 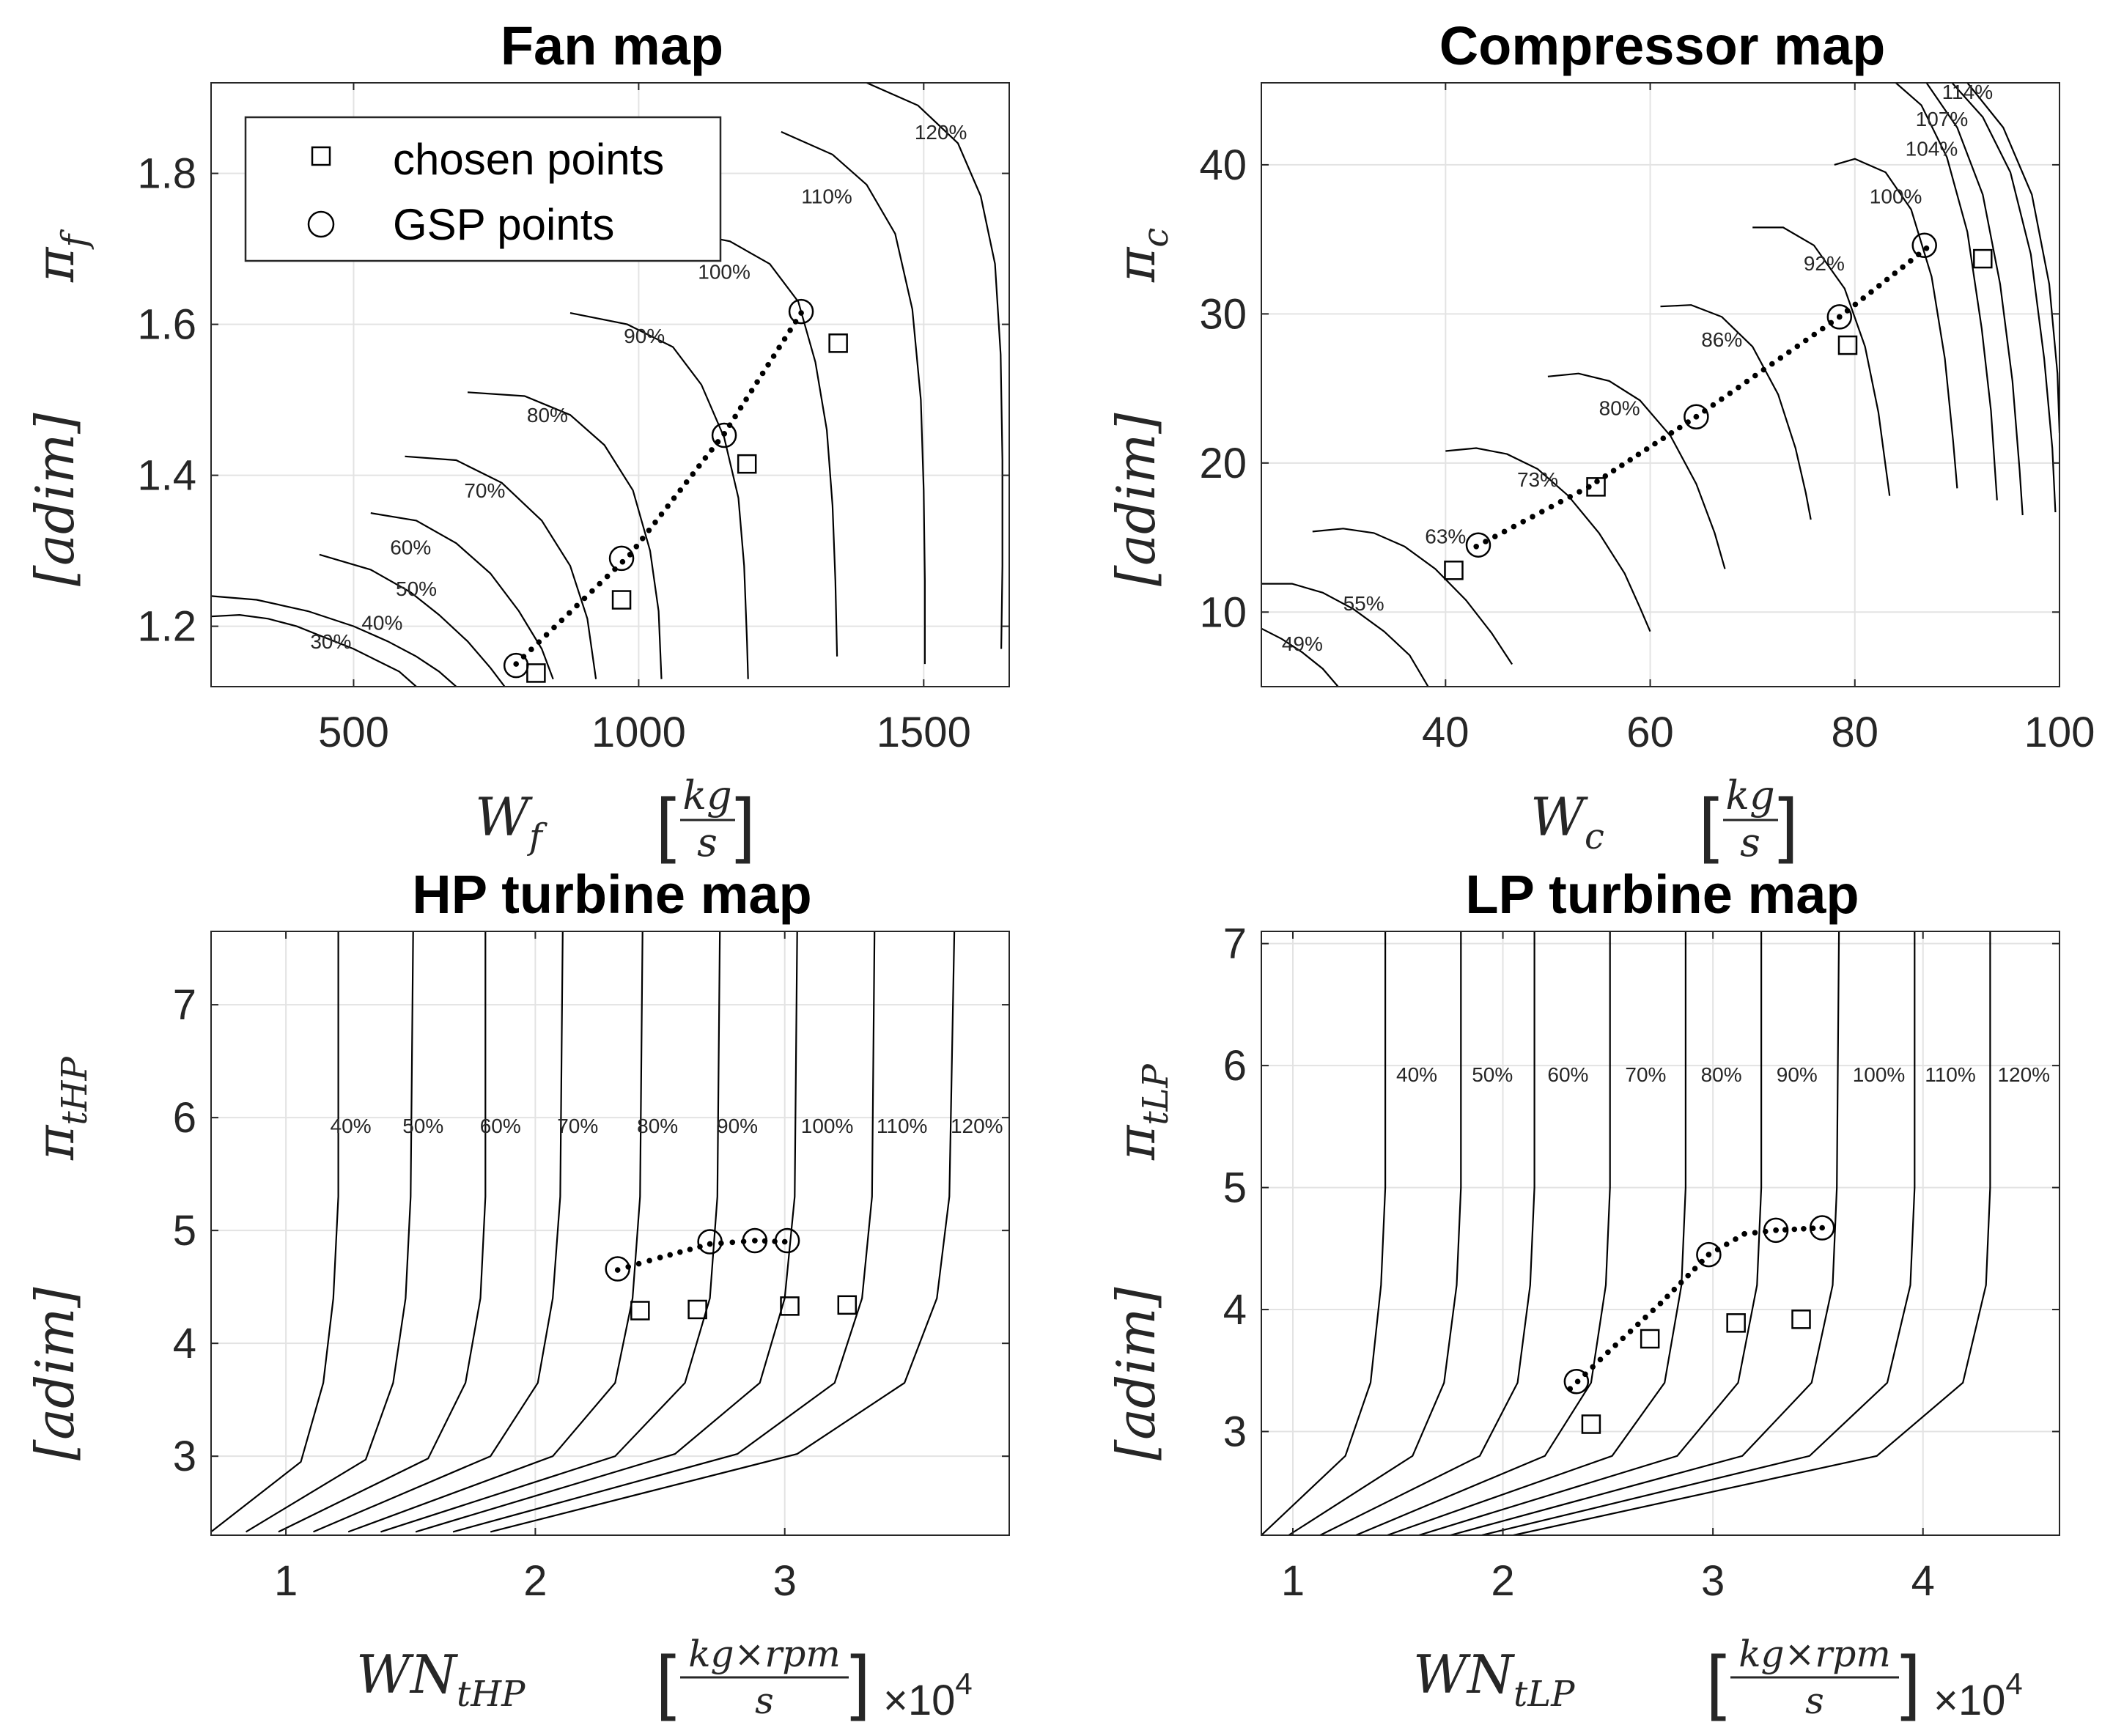 I want to click on lp-speed-lines, so click(x=1626, y=1233).